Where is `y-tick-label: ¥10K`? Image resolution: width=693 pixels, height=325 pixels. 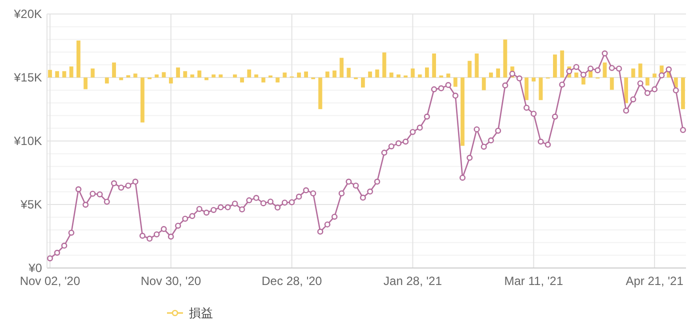 y-tick-label: ¥10K is located at coordinates (27, 141).